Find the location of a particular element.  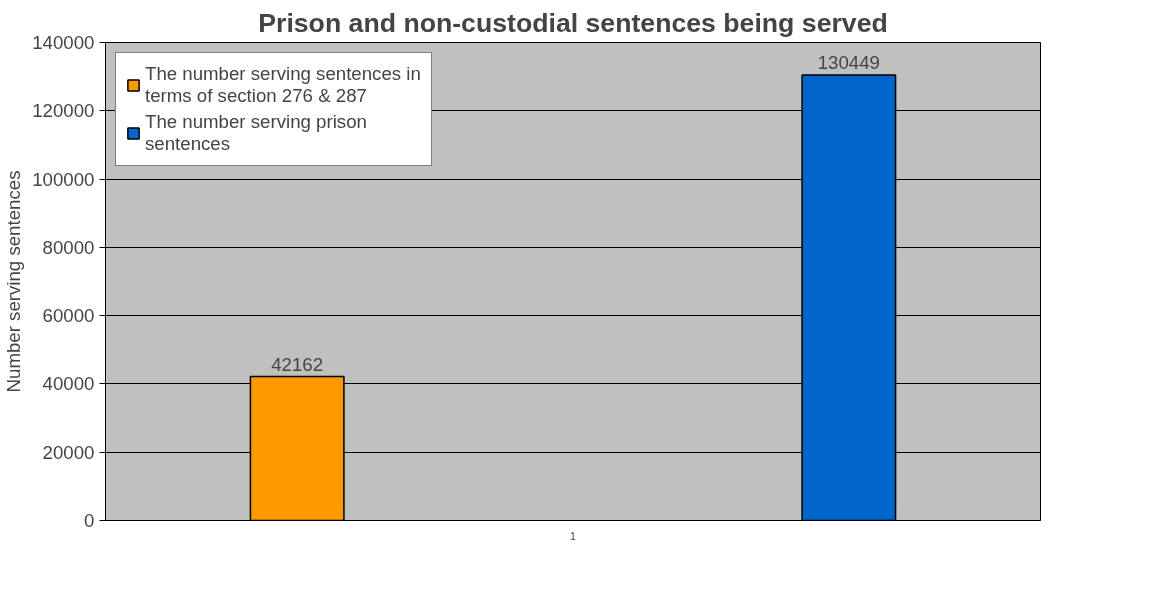

legend-label: The number serving sentences in terms of section 276 & 287 is located at coordinates (283, 85).